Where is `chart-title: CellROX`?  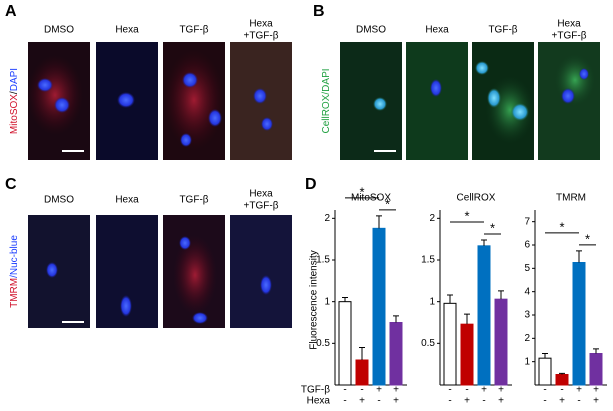
chart-title: CellROX is located at coordinates (476, 198).